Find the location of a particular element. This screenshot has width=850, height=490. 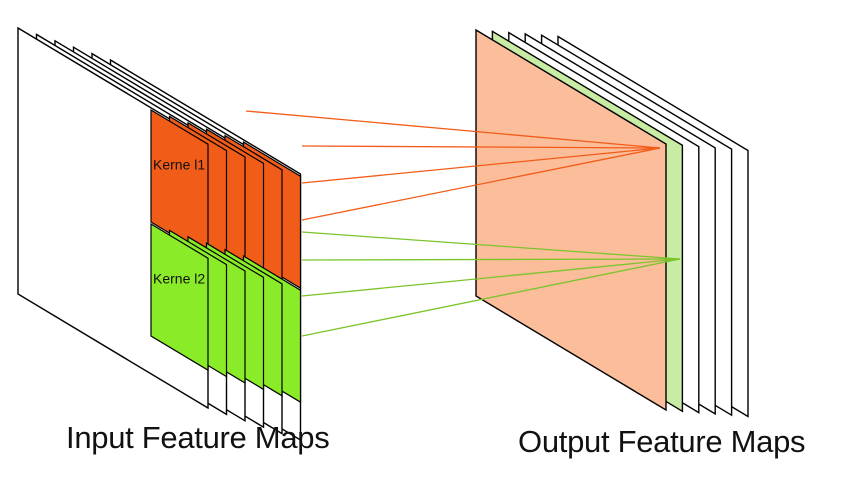

kernel-2-patch is located at coordinates (179, 297).